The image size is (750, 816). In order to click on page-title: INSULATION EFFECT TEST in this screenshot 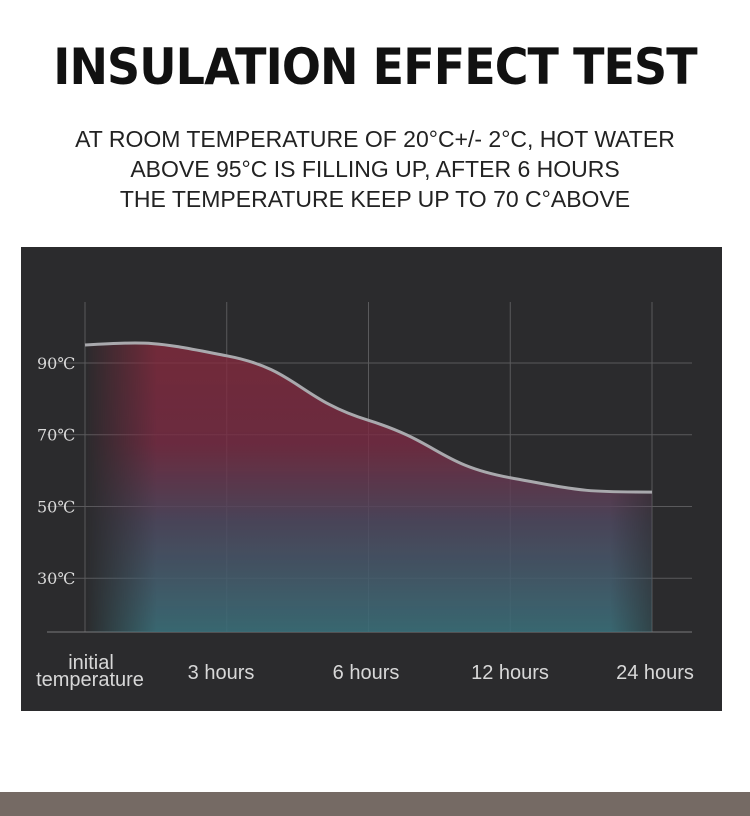, I will do `click(375, 67)`.